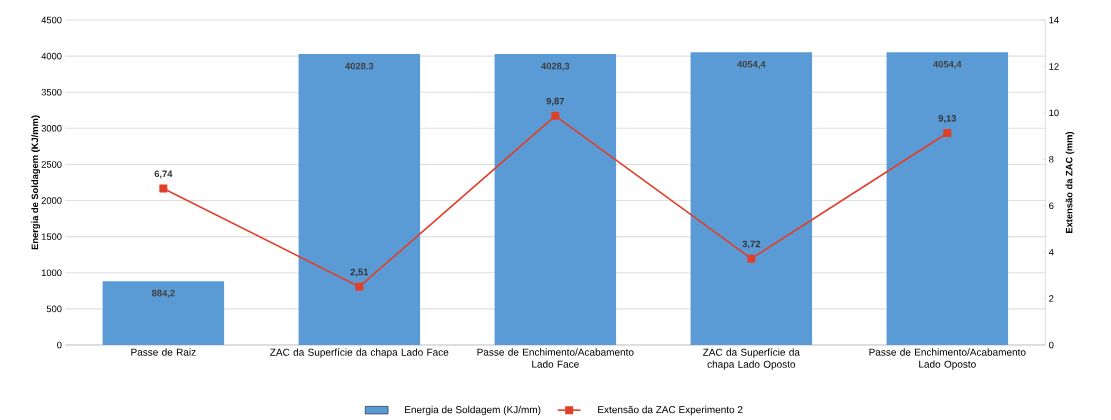 Image resolution: width=1111 pixels, height=420 pixels. What do you see at coordinates (473, 410) in the screenshot?
I see `legend-label: Energia de Soldagem (KJ/mm)` at bounding box center [473, 410].